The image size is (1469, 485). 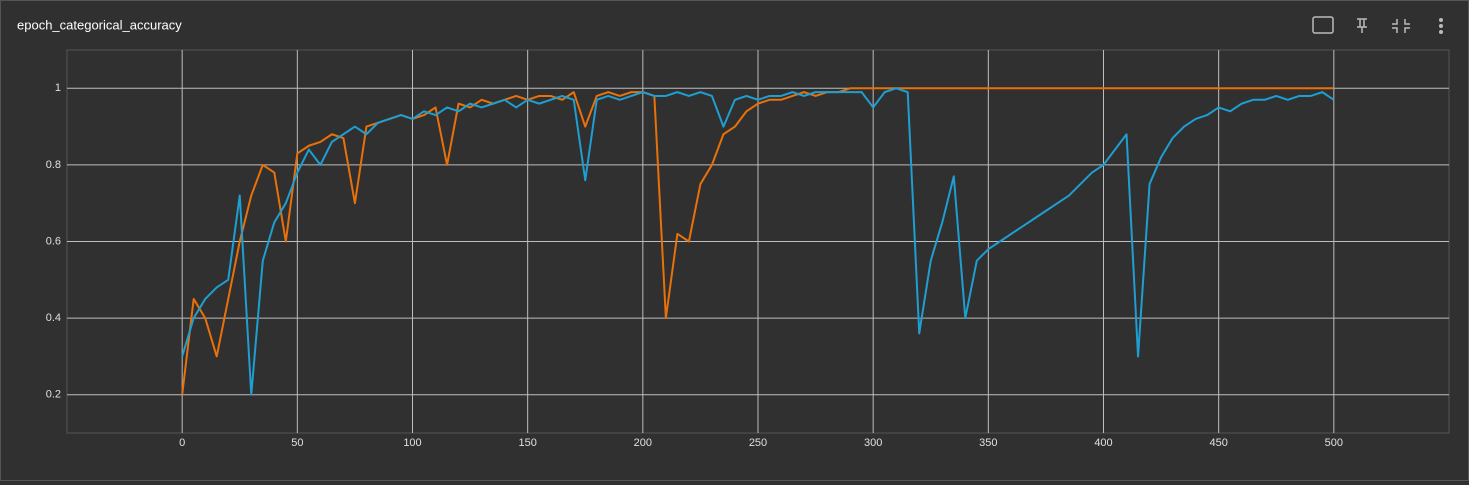 I want to click on x-tick-label: 350, so click(x=988, y=443).